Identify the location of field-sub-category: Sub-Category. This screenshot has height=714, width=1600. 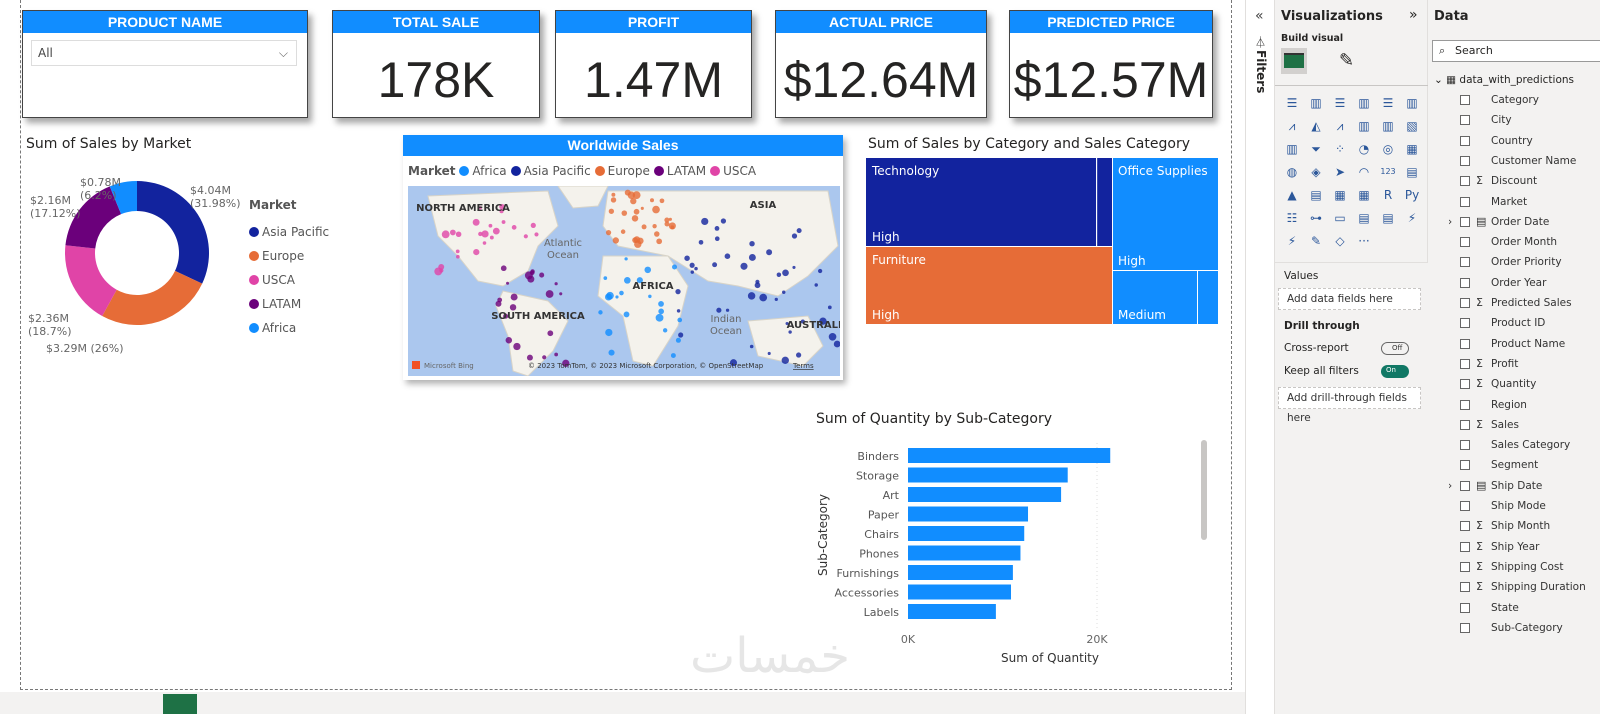
(1514, 628).